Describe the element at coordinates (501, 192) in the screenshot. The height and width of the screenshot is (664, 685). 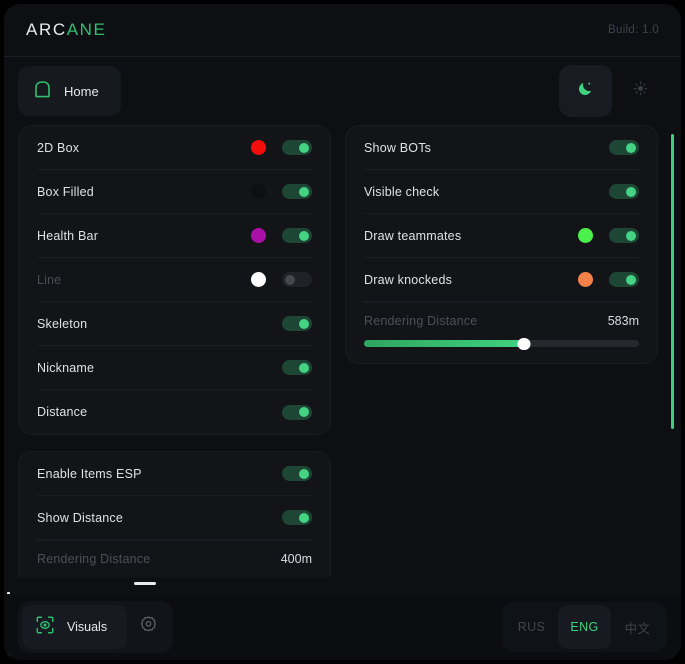
I see `setting-row: Visible check` at that location.